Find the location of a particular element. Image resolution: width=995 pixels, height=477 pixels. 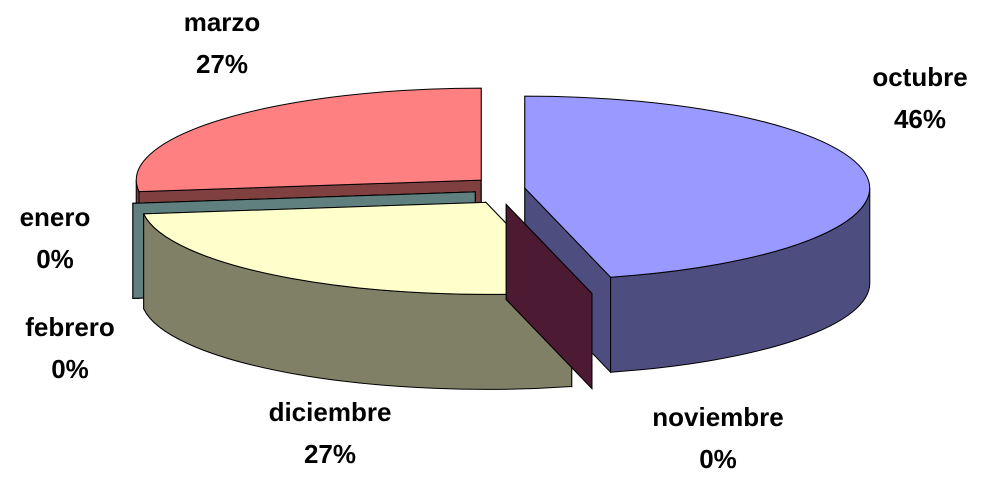

slice-label-name: diciembre is located at coordinates (330, 412).